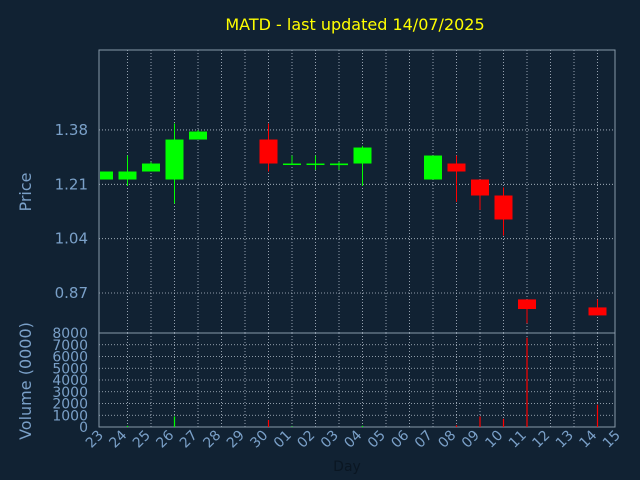 Image resolution: width=640 pixels, height=480 pixels. Describe the element at coordinates (70, 369) in the screenshot. I see `volume-y-tick-label: 5000` at that location.